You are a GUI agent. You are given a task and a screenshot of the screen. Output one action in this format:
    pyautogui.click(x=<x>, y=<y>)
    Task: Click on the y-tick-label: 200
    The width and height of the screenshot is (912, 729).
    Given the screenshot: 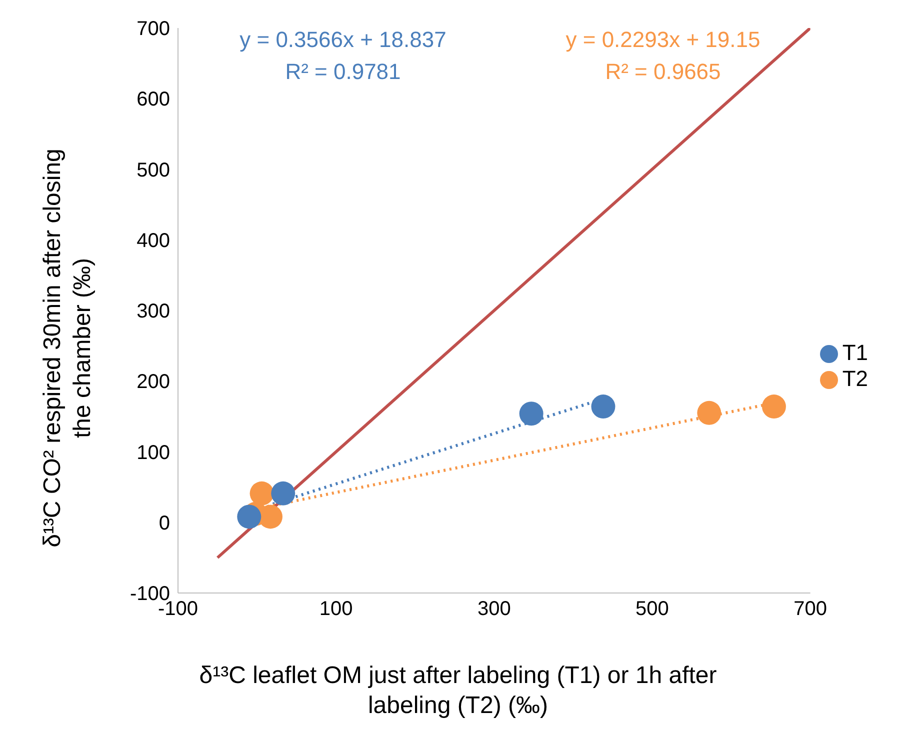 What is the action you would take?
    pyautogui.click(x=153, y=382)
    